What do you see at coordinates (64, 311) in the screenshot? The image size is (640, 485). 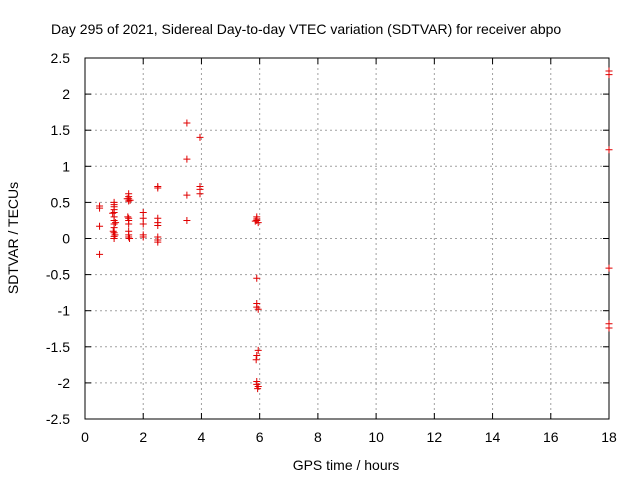 I see `y-tick-label: -1` at bounding box center [64, 311].